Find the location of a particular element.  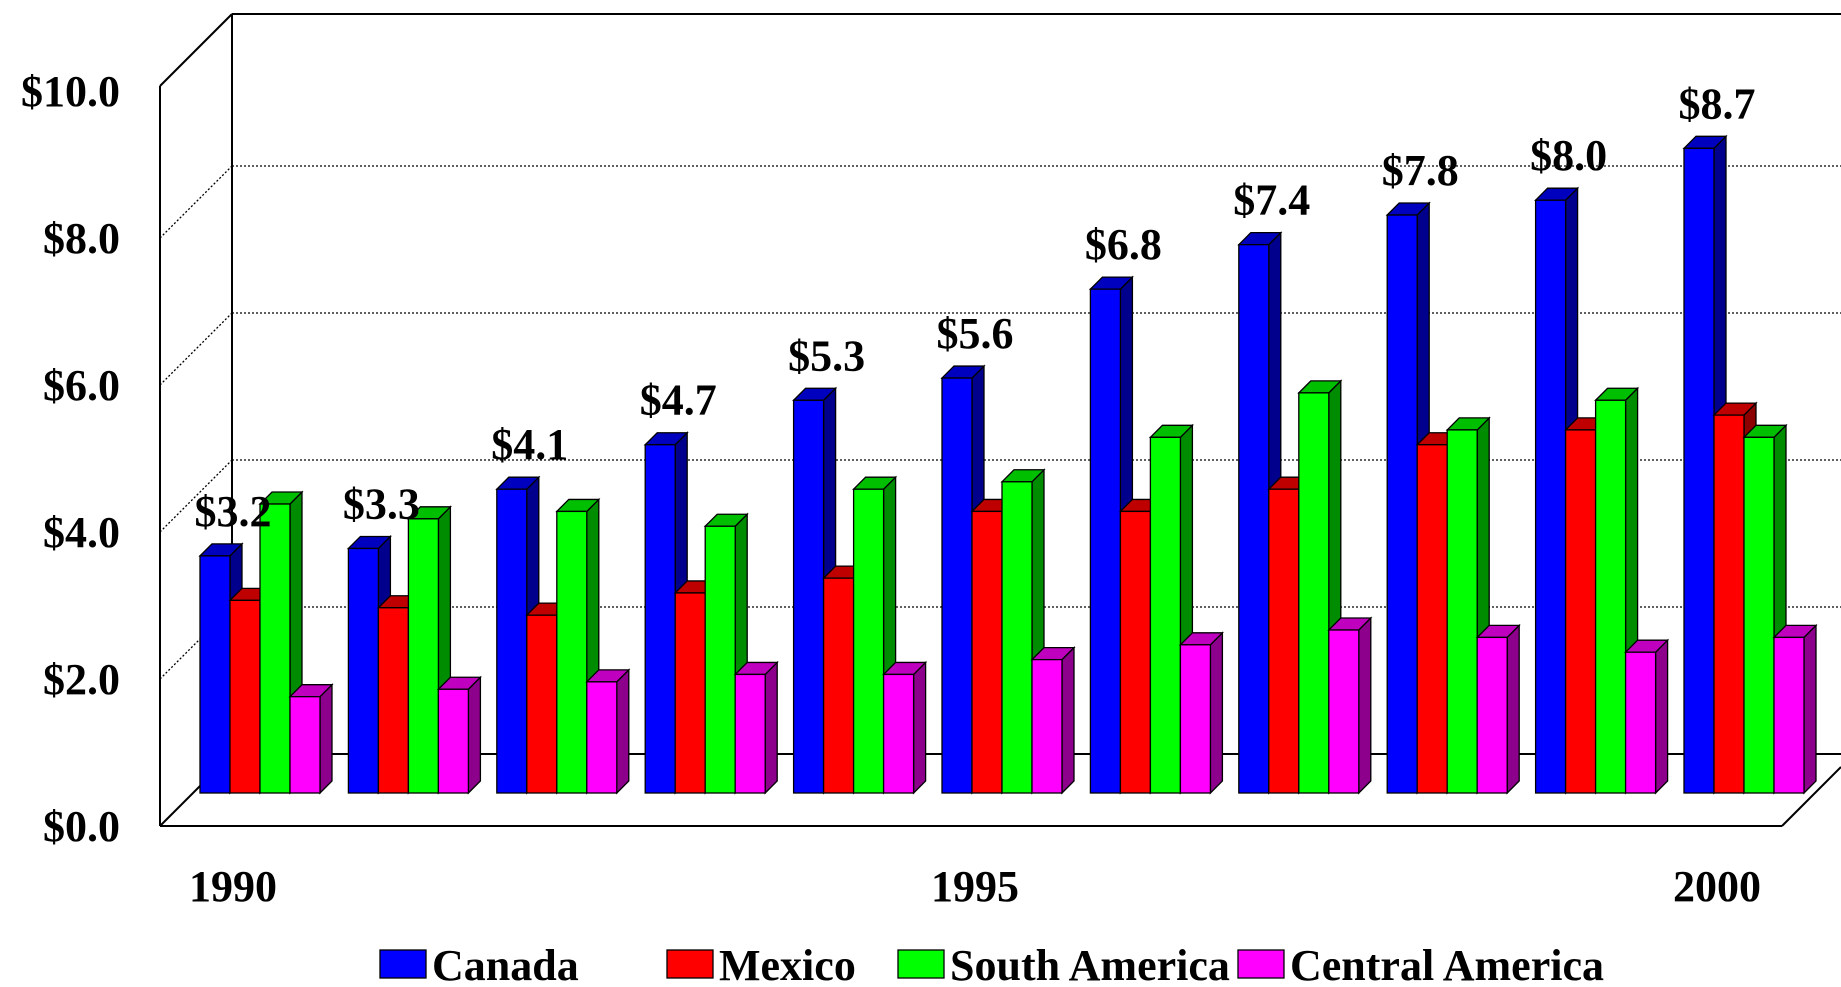

data-label: $5.3 is located at coordinates (826, 355).